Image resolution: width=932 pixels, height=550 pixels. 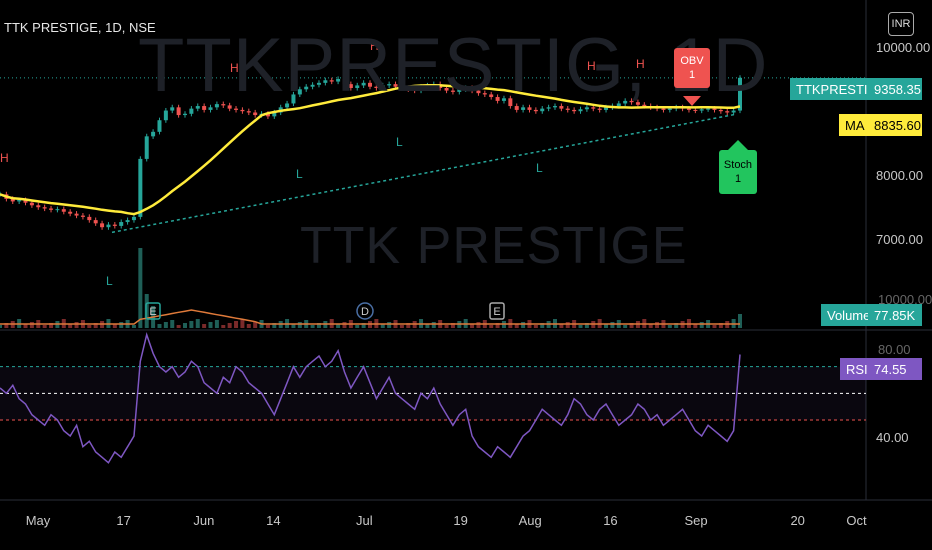 I want to click on x-label-oct: Oct, so click(x=856, y=520).